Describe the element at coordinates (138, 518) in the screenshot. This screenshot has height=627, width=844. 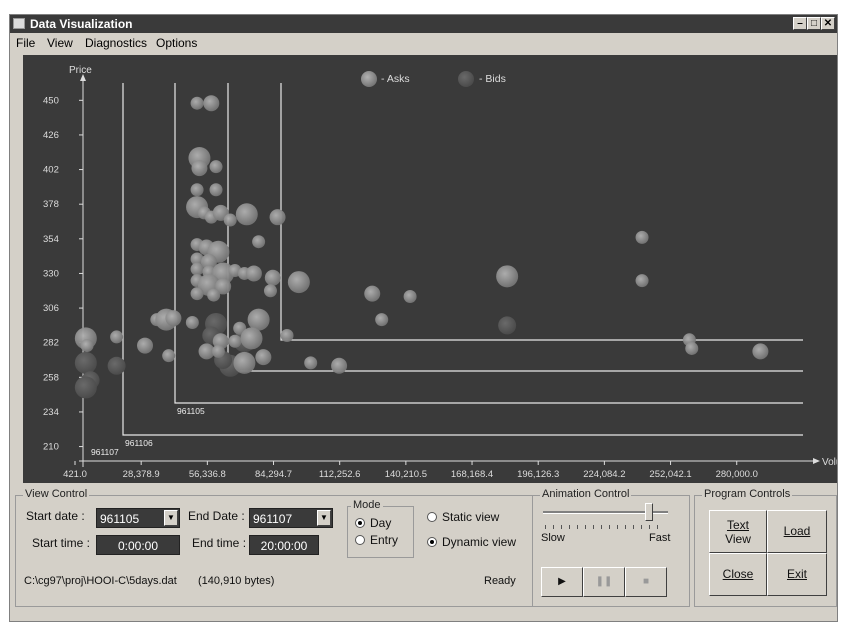
I see `start-date-select: 961105 ▼` at that location.